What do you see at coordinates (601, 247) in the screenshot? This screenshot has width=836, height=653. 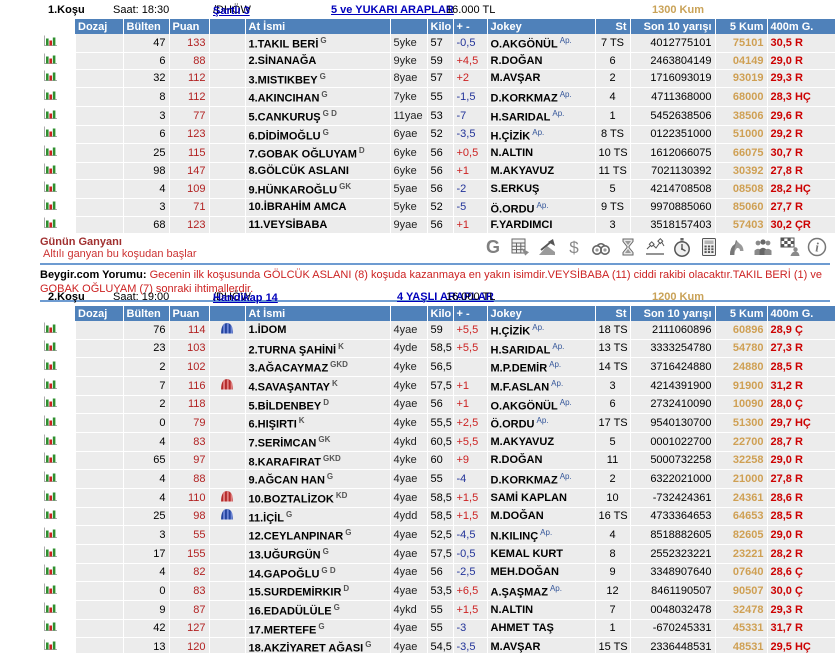 I see `binoculars-icon` at bounding box center [601, 247].